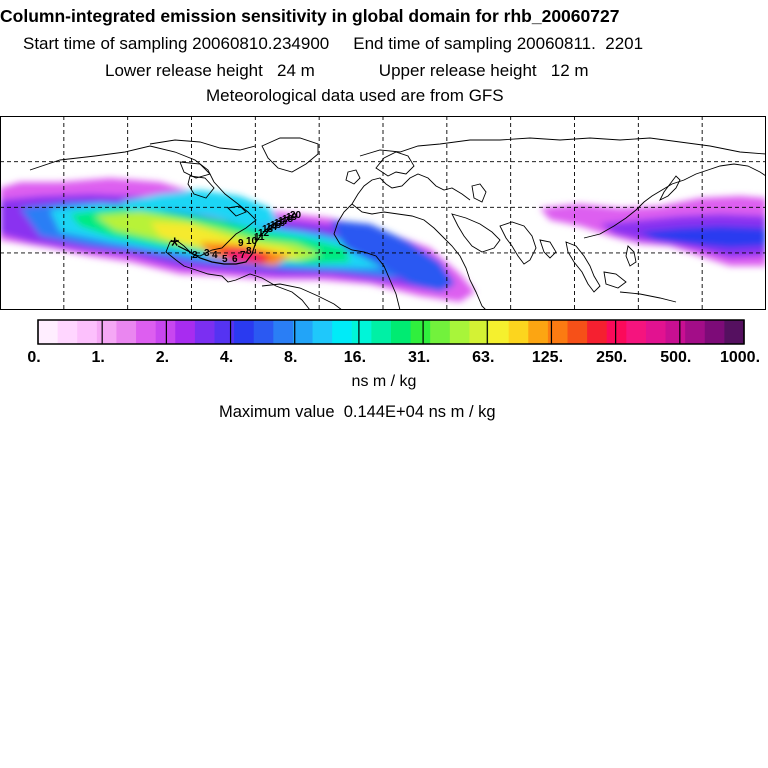  Describe the element at coordinates (355, 95) in the screenshot. I see `met-data-line: Meteorological data used are from GFS` at that location.